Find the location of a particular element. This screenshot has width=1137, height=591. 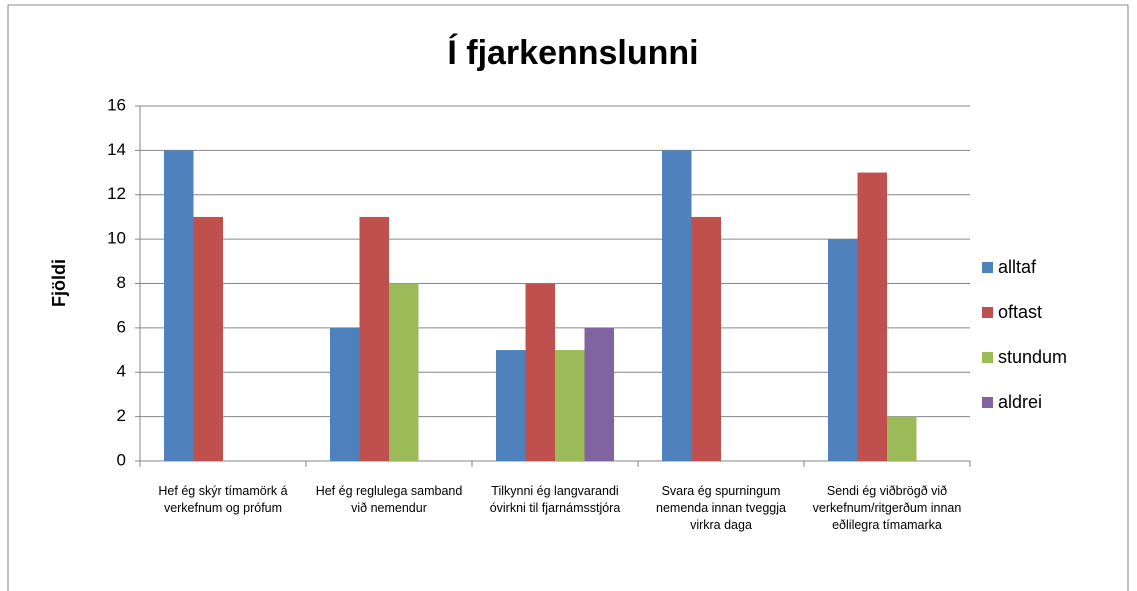

y-axis-label: Fjöldi is located at coordinates (59, 283).